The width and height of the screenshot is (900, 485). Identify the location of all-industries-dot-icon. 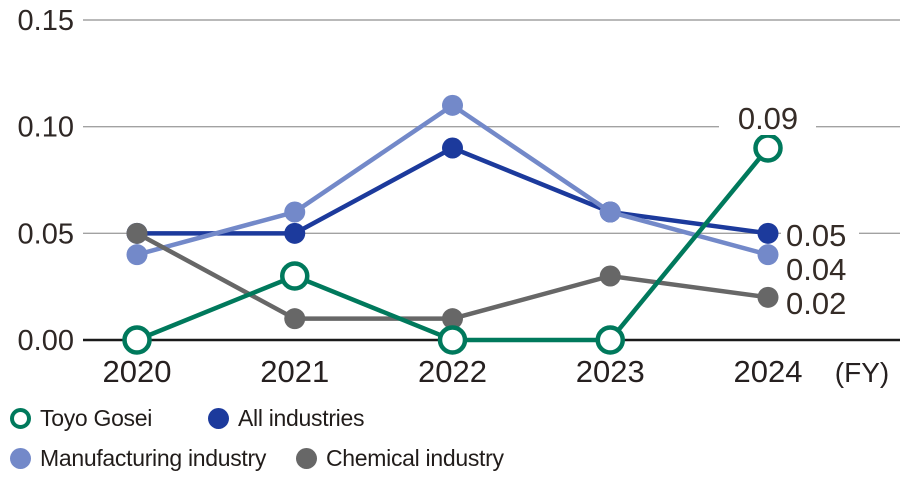
(218, 418).